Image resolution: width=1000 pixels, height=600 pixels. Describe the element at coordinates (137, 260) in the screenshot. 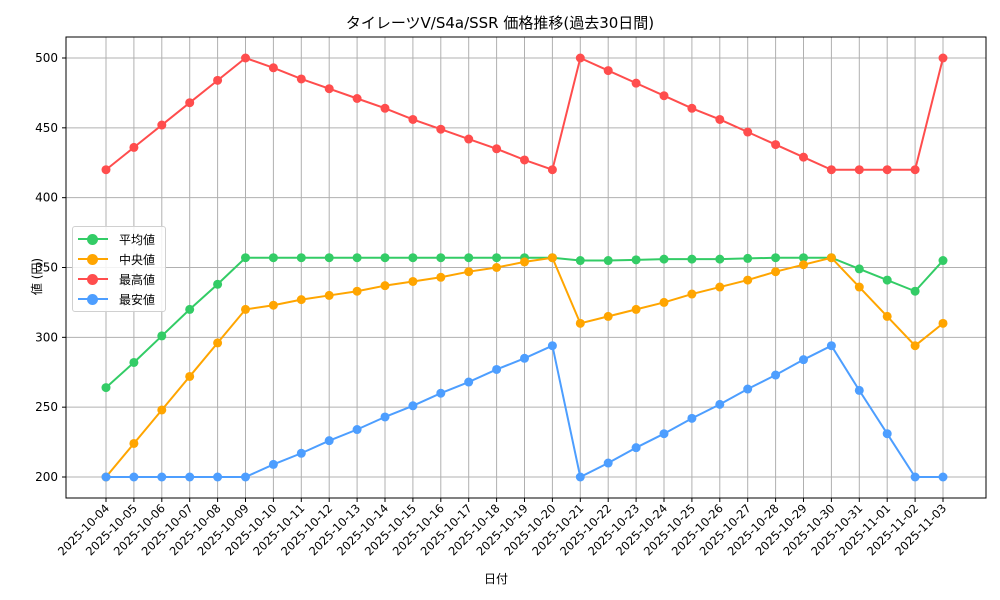

I see `legend-label: 中央値` at that location.